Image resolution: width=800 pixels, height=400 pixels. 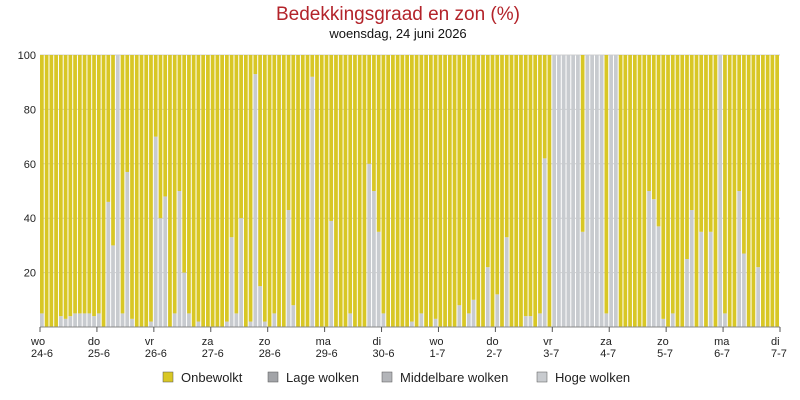 I want to click on legend-swatch-middelbare-wolken, so click(x=387, y=377).